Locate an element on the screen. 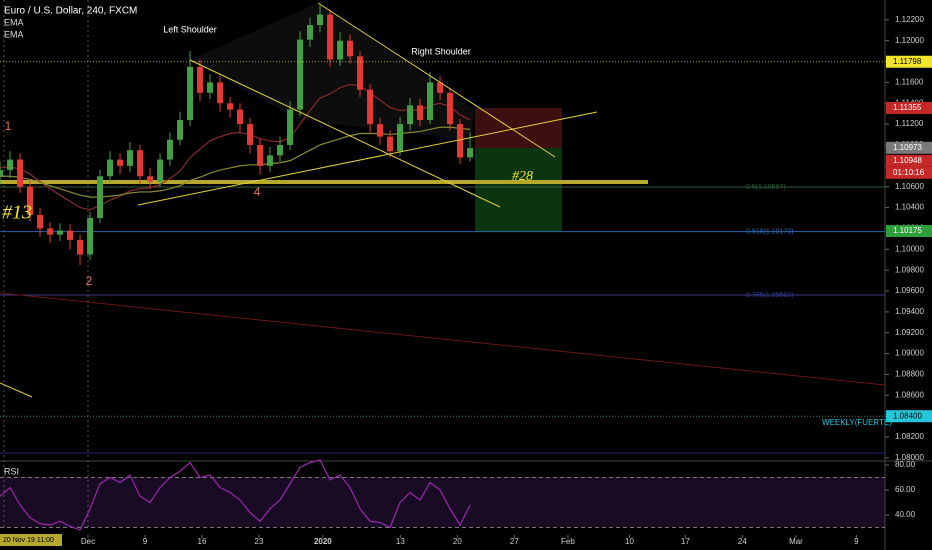 Image resolution: width=932 pixels, height=550 pixels. price-tag-label: 1.08400 is located at coordinates (907, 415).